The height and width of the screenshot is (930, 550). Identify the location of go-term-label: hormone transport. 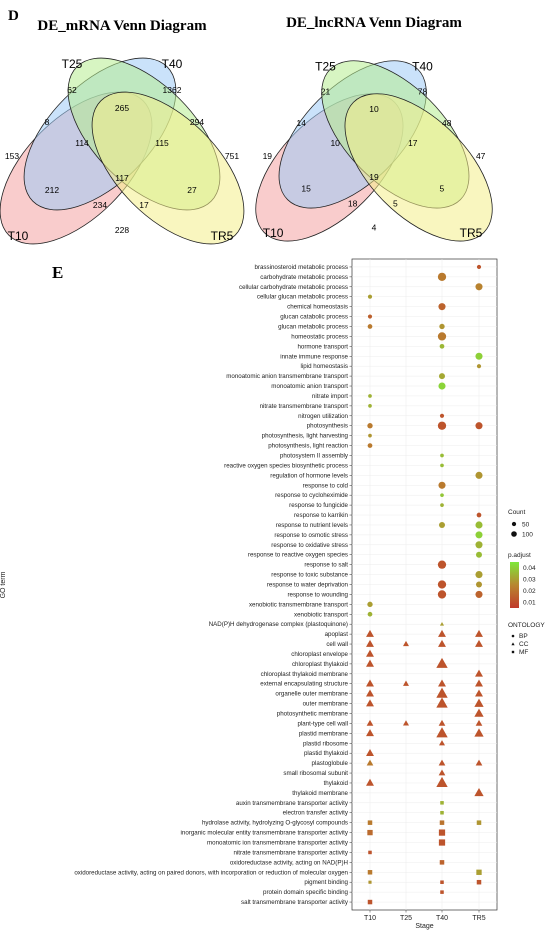
(322, 346).